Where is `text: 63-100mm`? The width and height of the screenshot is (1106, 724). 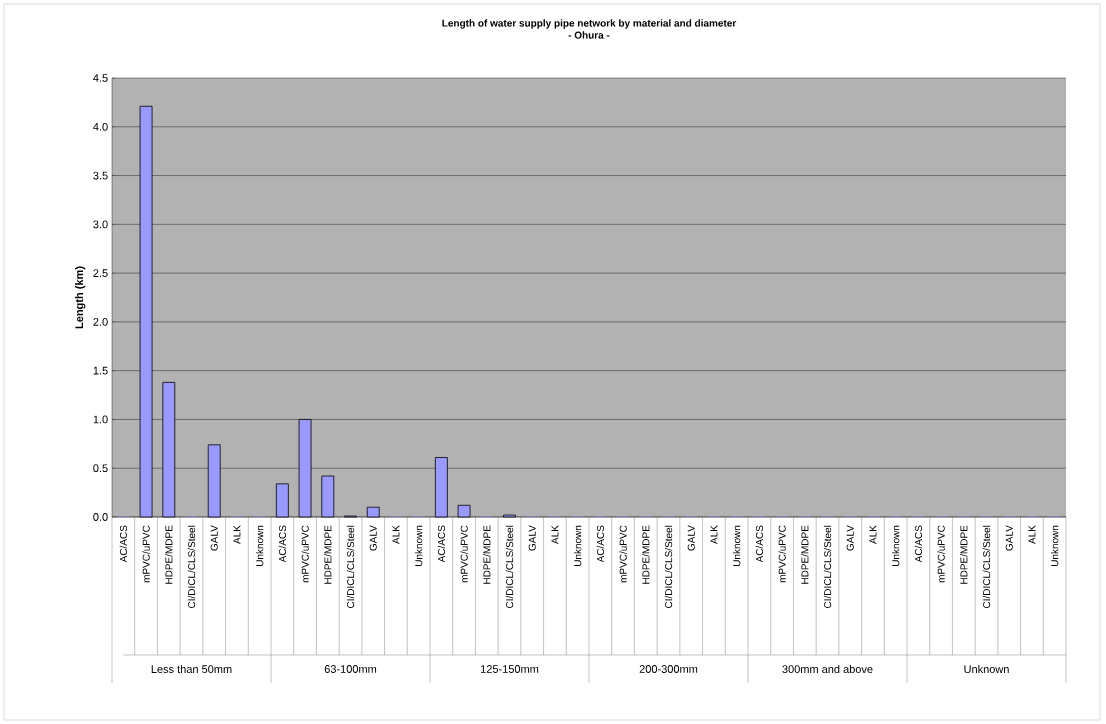
text: 63-100mm is located at coordinates (350, 669).